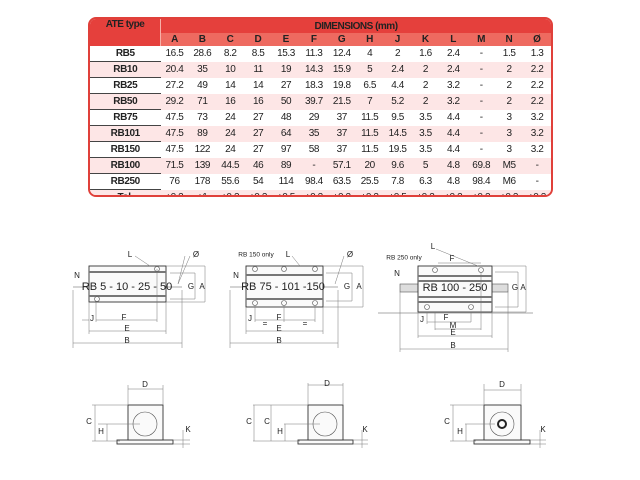 This screenshot has width=640, height=480. I want to click on type-cell: RB250, so click(125, 181).